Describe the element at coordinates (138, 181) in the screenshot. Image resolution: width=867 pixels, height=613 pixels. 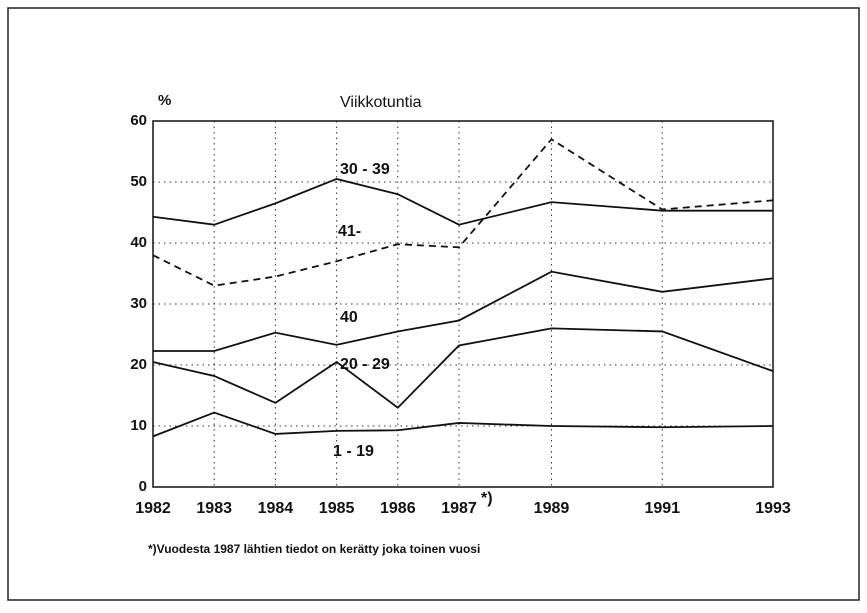
I see `y-tick-label: 50` at that location.